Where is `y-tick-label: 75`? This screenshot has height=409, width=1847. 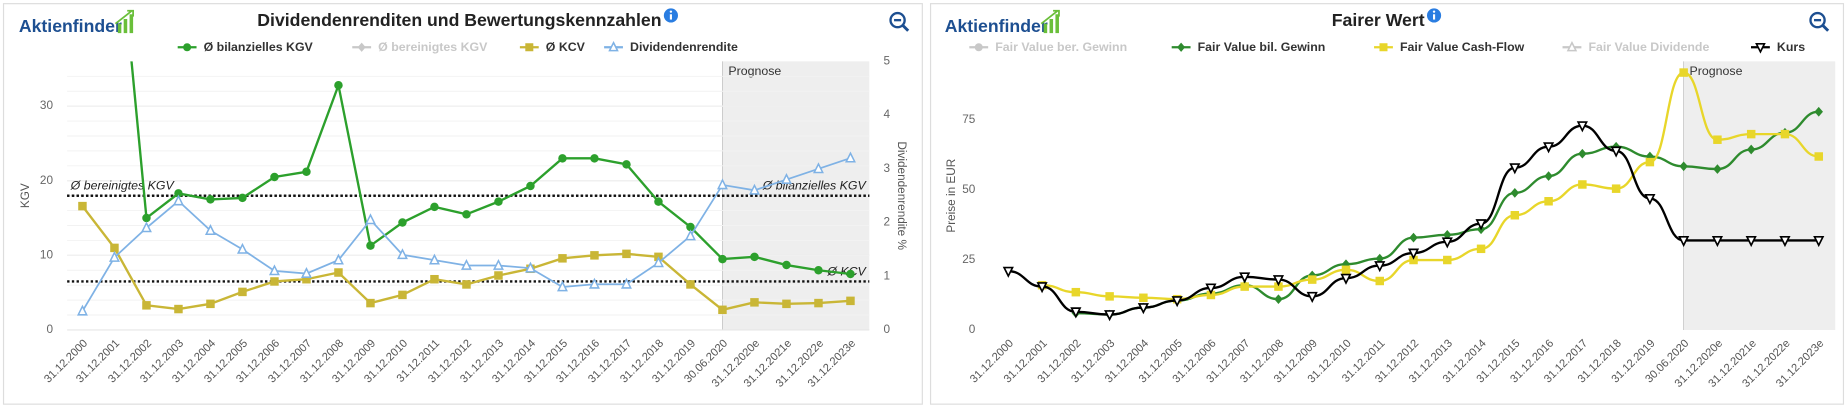 y-tick-label: 75 is located at coordinates (969, 119).